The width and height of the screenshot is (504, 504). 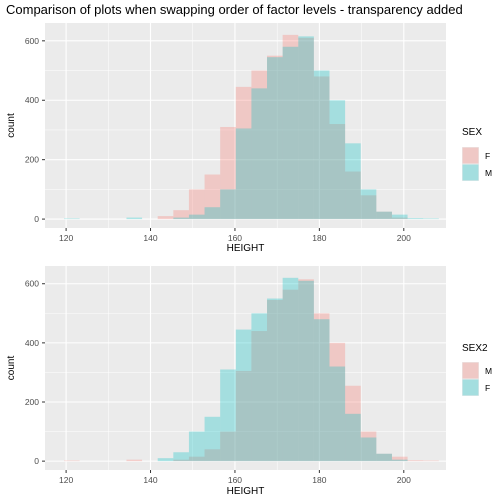 I want to click on panel2-x-tick-label: 120, so click(x=66, y=480).